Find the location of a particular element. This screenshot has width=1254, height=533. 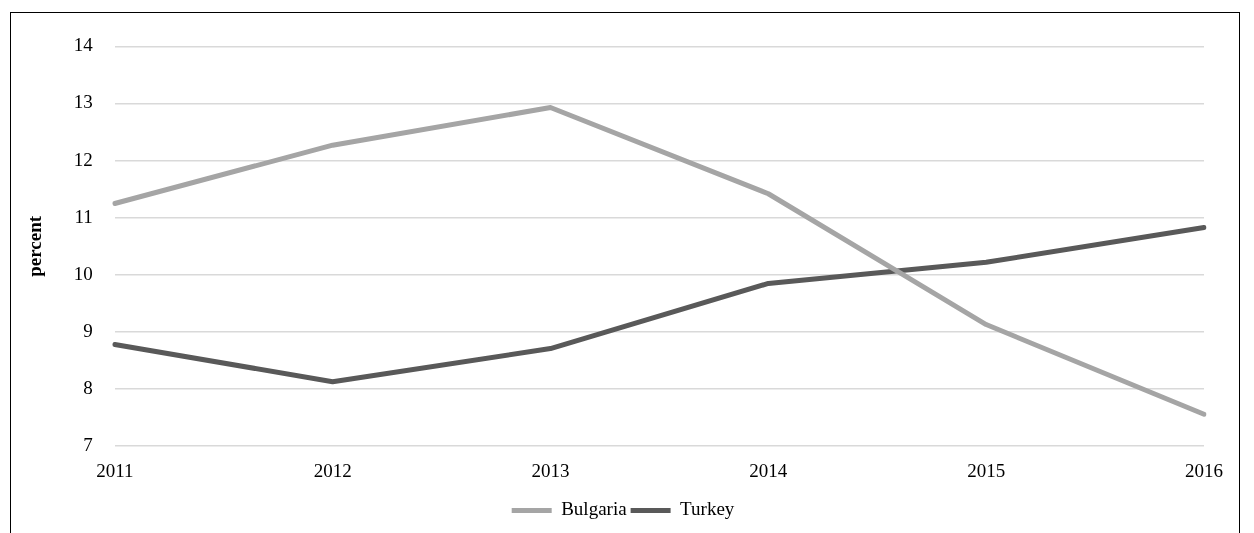

y-tick-label: 8 is located at coordinates (88, 388).